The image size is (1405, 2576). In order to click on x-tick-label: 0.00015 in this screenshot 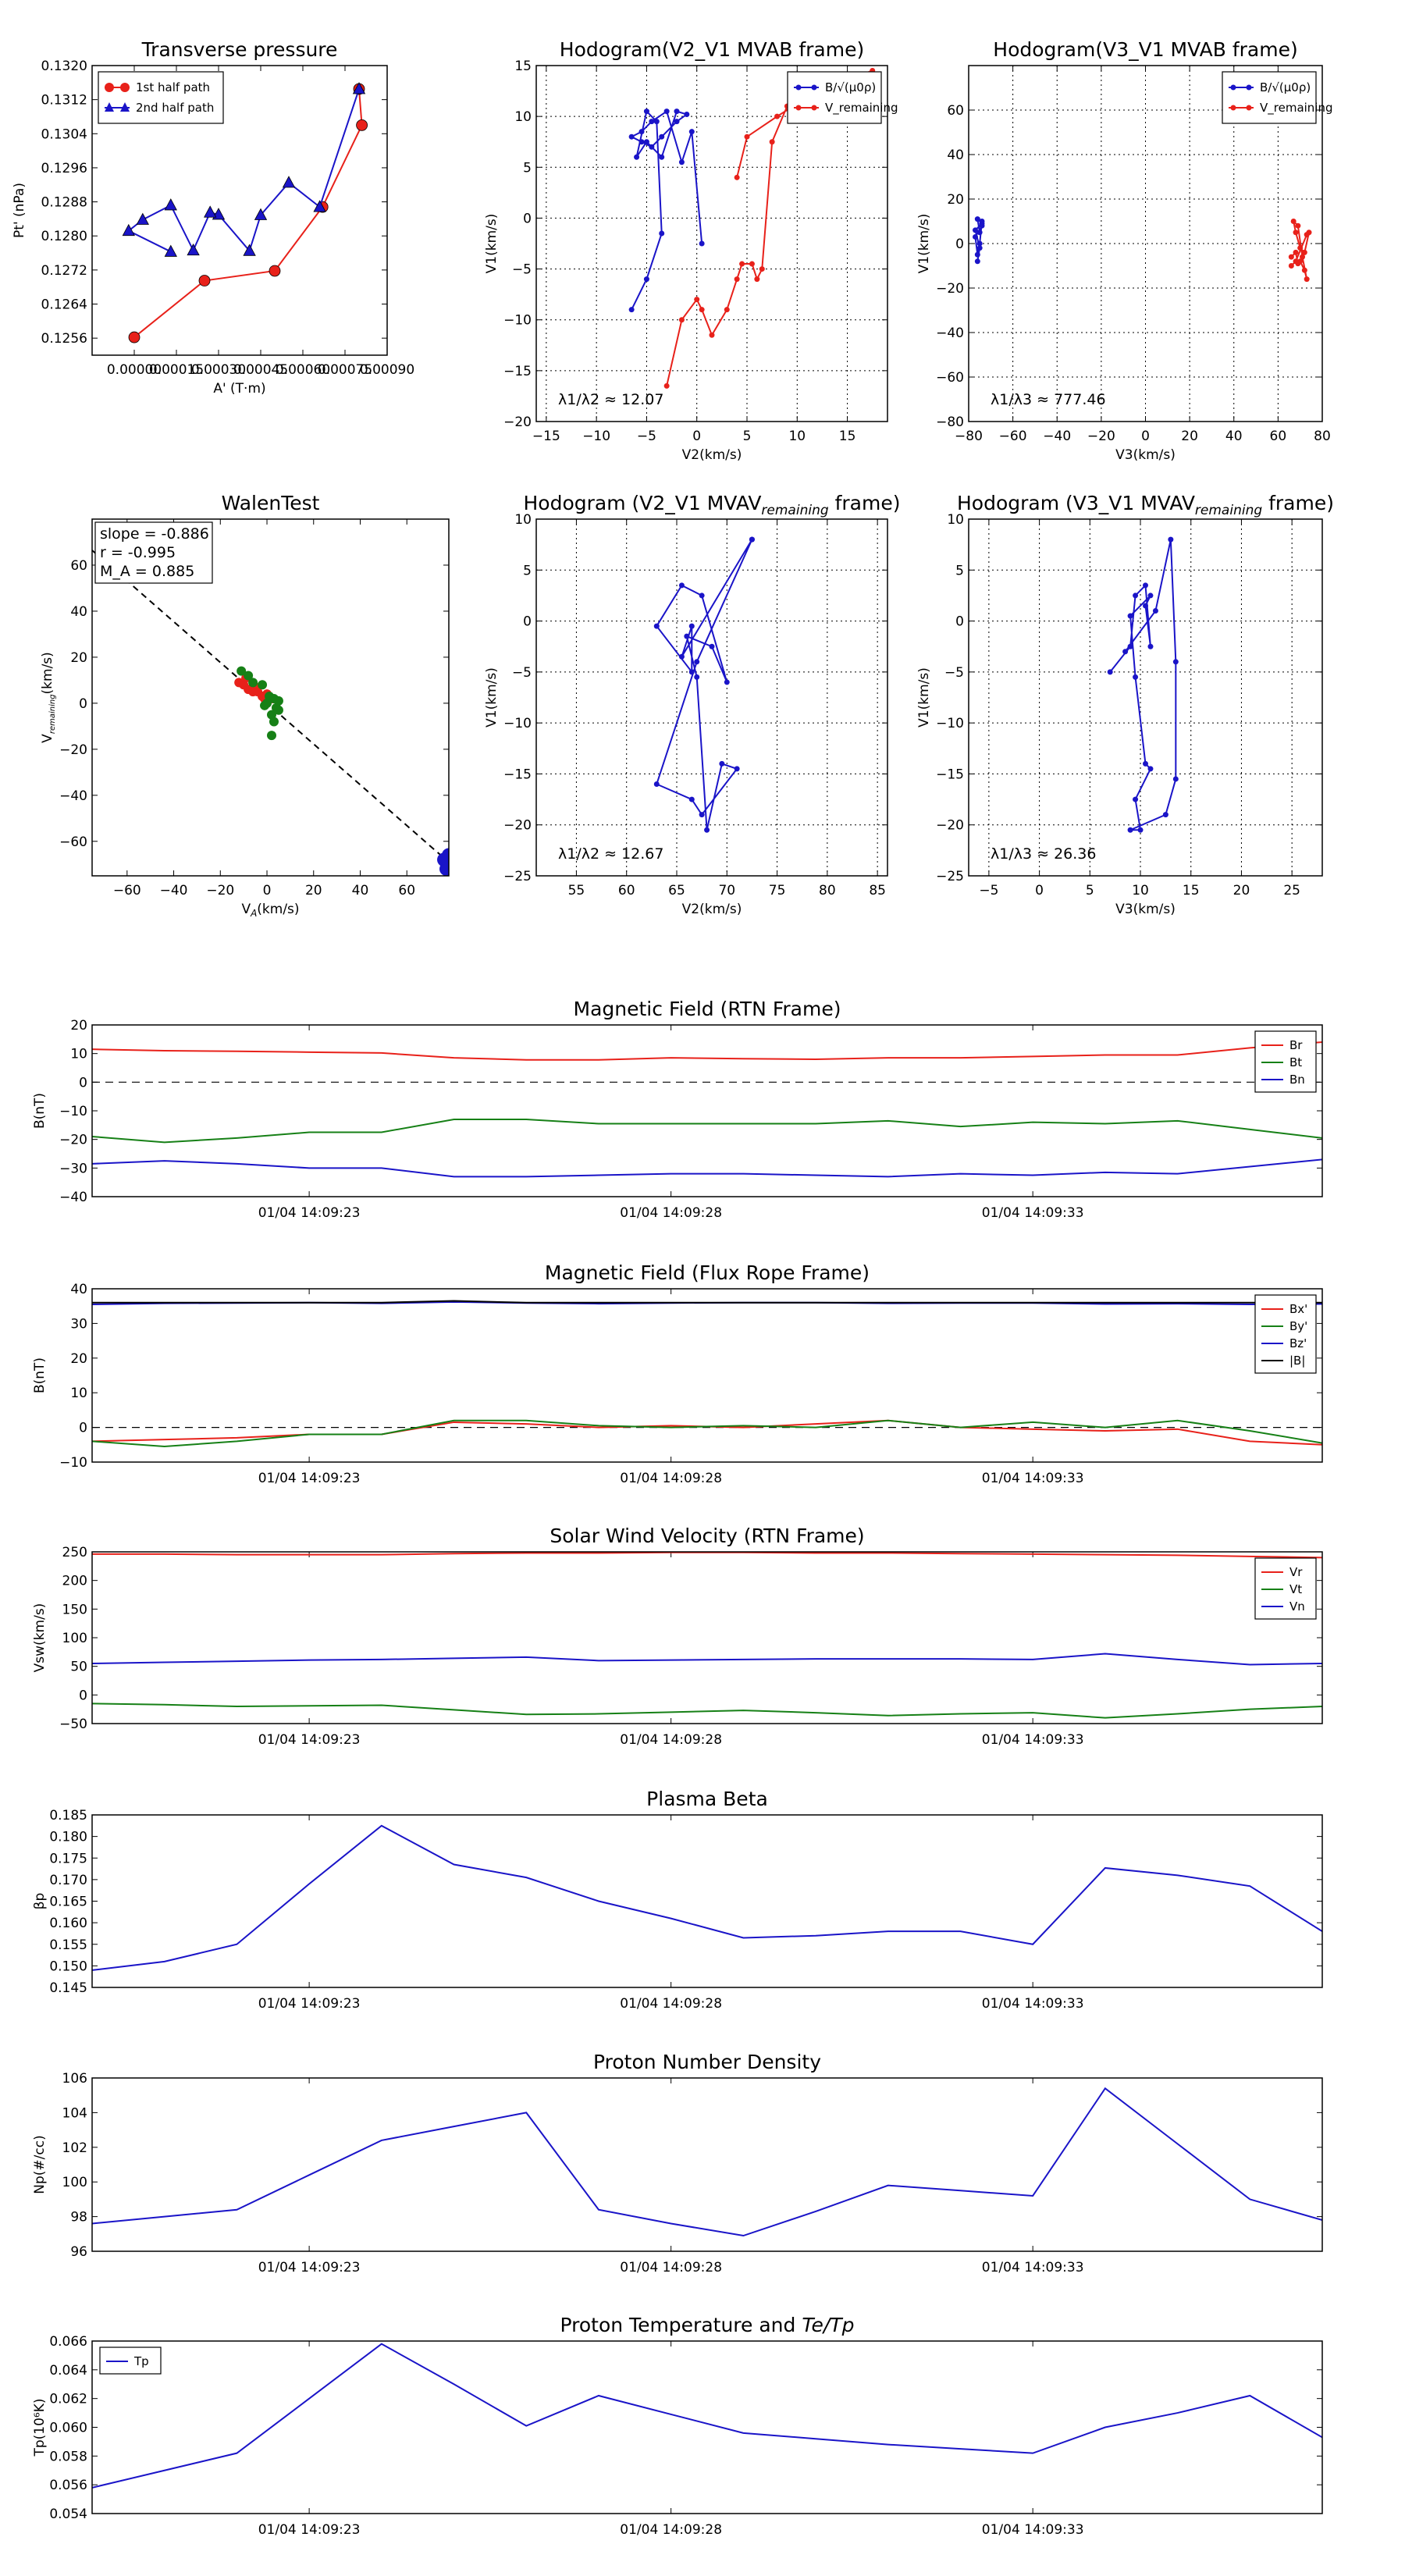, I will do `click(177, 370)`.